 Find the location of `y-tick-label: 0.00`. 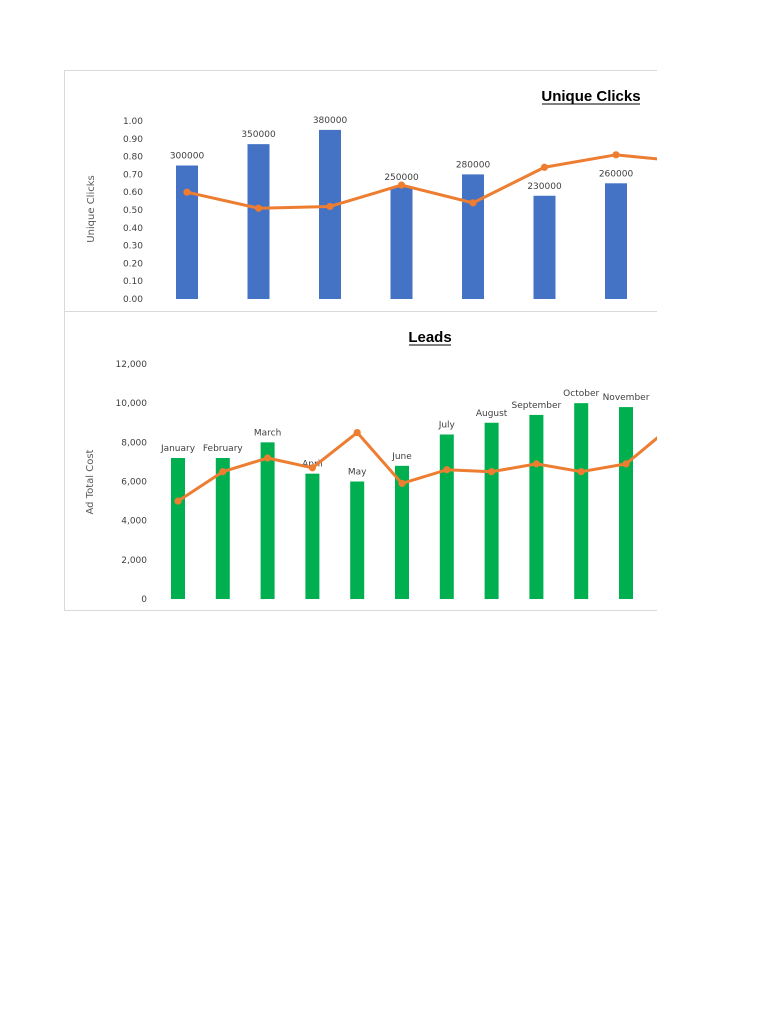

y-tick-label: 0.00 is located at coordinates (133, 300).